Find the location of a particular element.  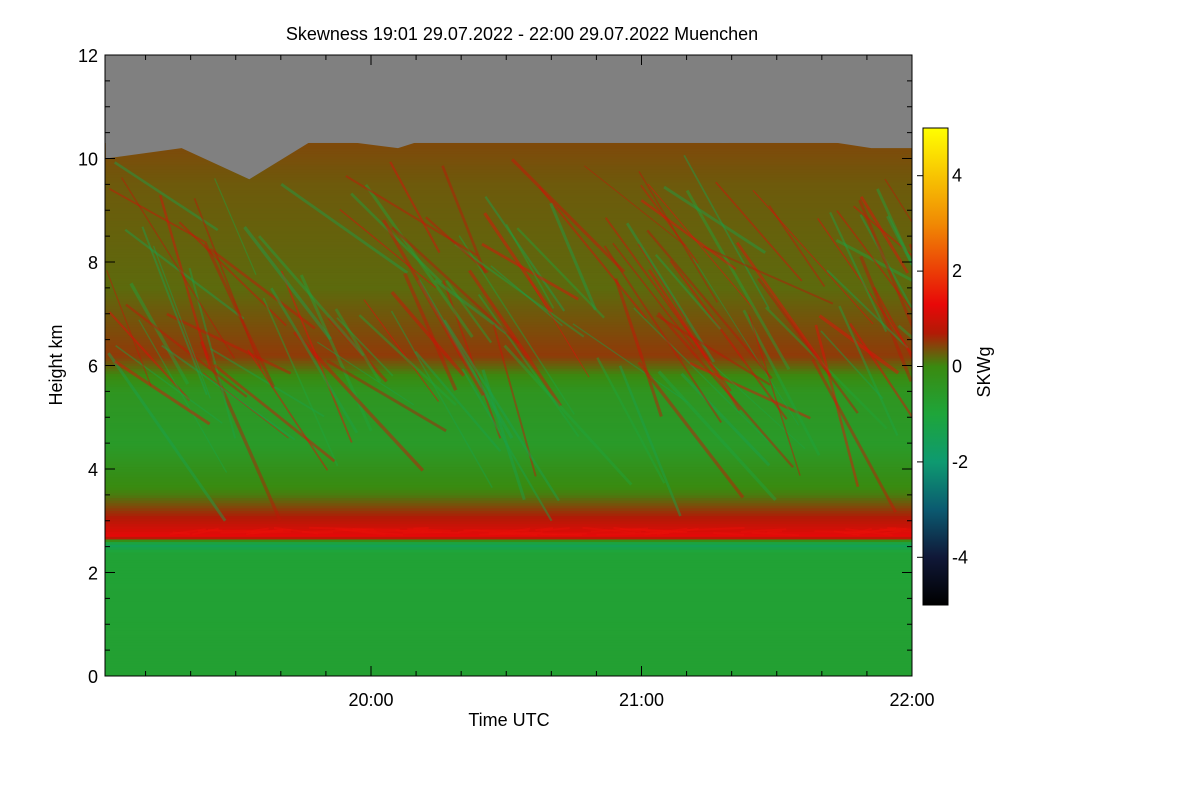

x-tick-label: 22:00 is located at coordinates (911, 700).